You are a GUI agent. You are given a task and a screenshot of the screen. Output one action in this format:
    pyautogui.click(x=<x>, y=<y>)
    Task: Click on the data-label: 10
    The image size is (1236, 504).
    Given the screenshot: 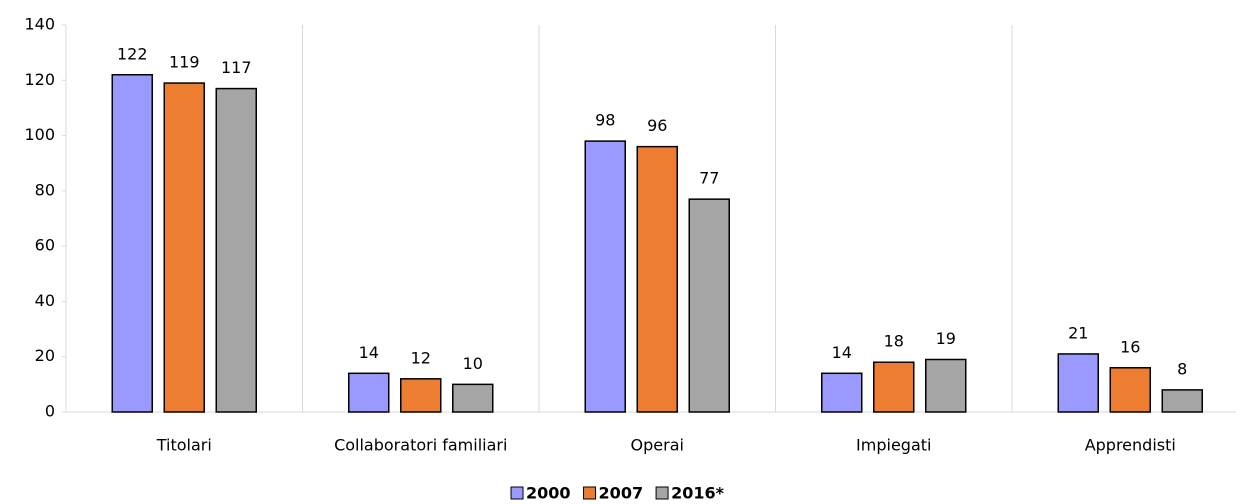 What is the action you would take?
    pyautogui.click(x=473, y=363)
    